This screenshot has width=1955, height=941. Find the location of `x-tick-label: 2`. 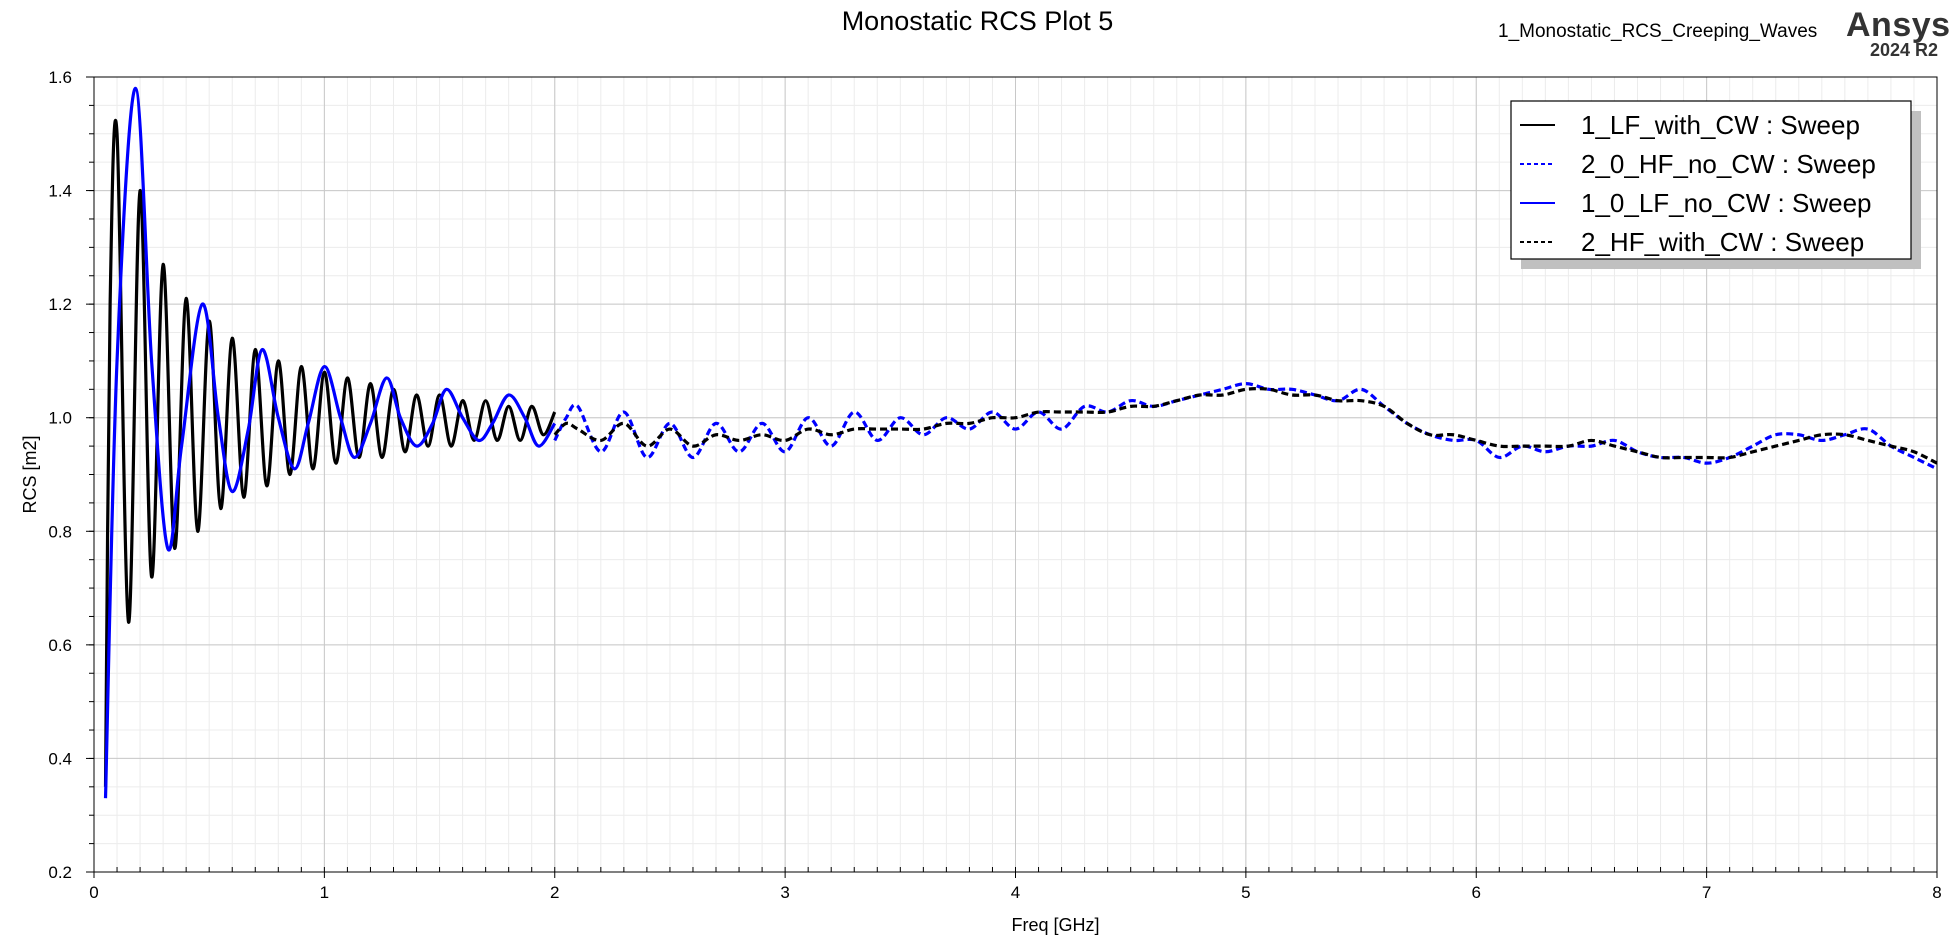

x-tick-label: 2 is located at coordinates (554, 892).